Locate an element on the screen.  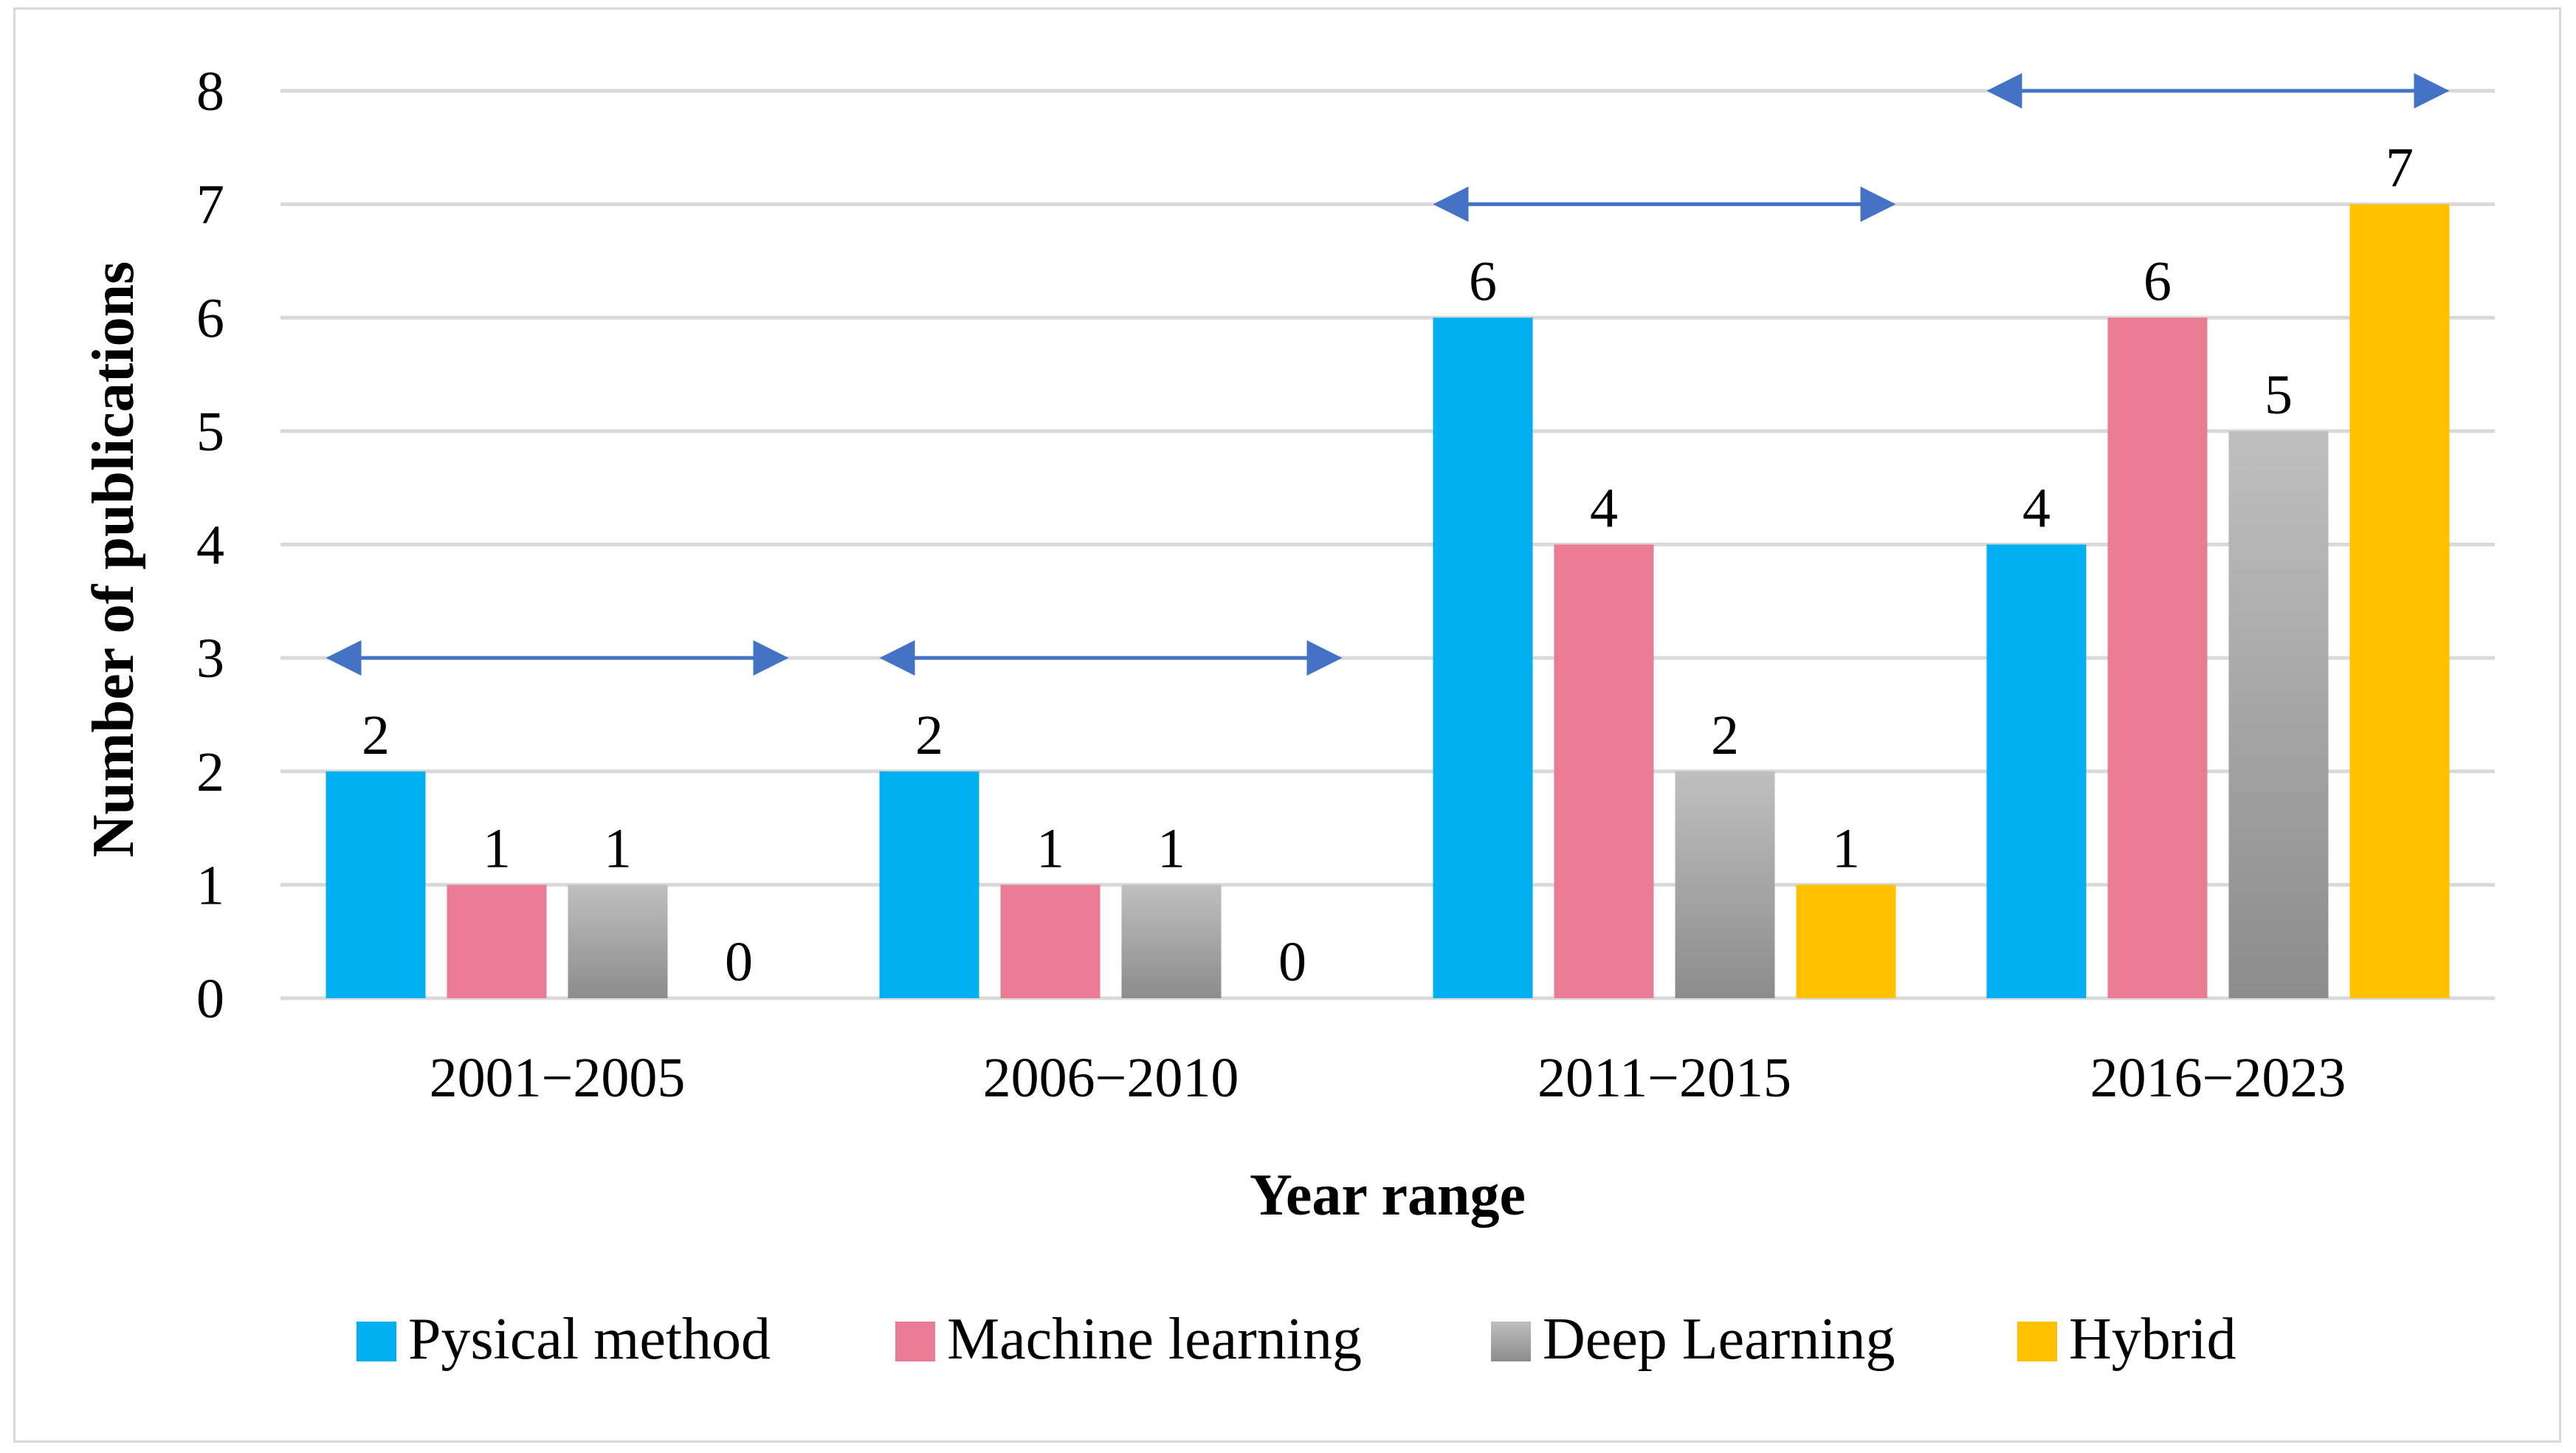
y-tick-label: 5 is located at coordinates (210, 432).